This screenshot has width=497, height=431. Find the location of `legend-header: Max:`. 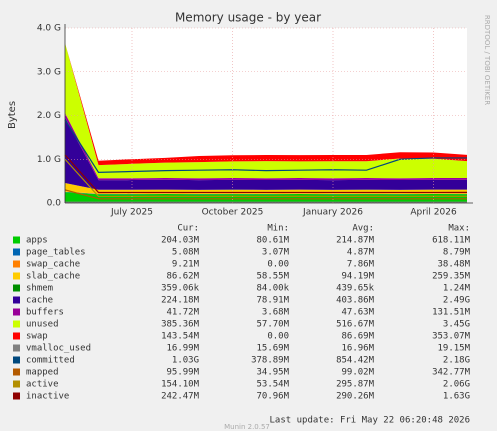

legend-header: Max: is located at coordinates (459, 229).